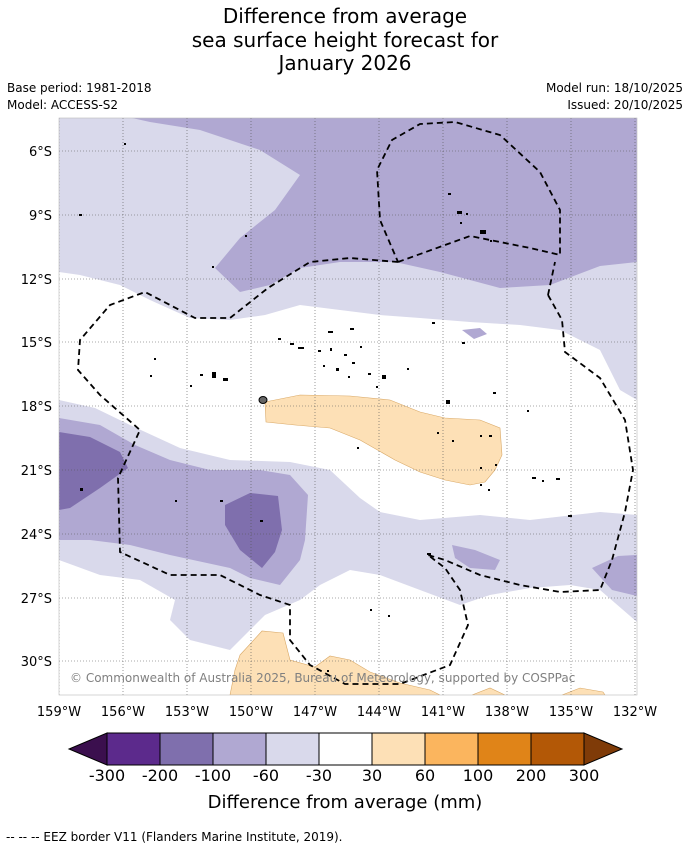 This screenshot has height=850, width=690. I want to click on model-name: Model: ACCESS-S2, so click(63, 105).